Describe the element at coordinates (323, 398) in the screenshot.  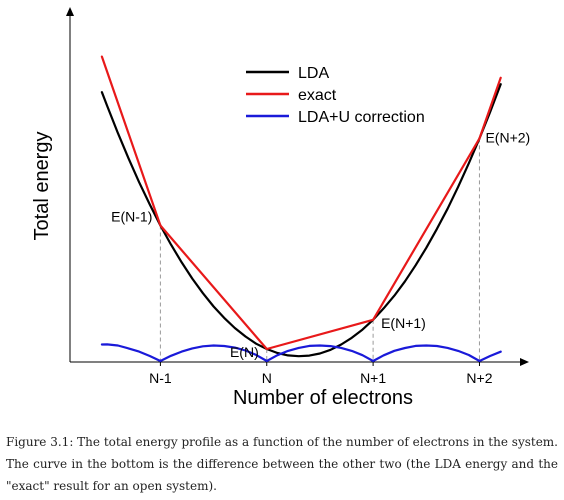
I see `x-axis-label: Number of electrons` at that location.